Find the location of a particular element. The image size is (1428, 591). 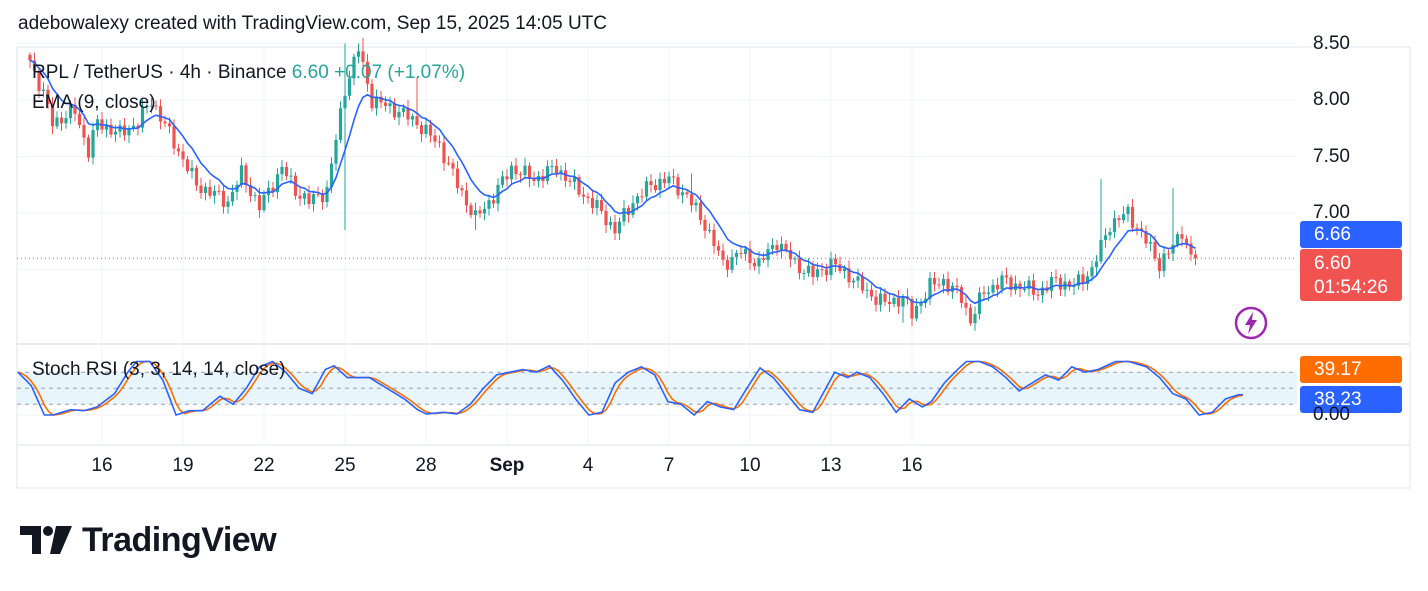

tradingview-logo: TradingView is located at coordinates (148, 540).